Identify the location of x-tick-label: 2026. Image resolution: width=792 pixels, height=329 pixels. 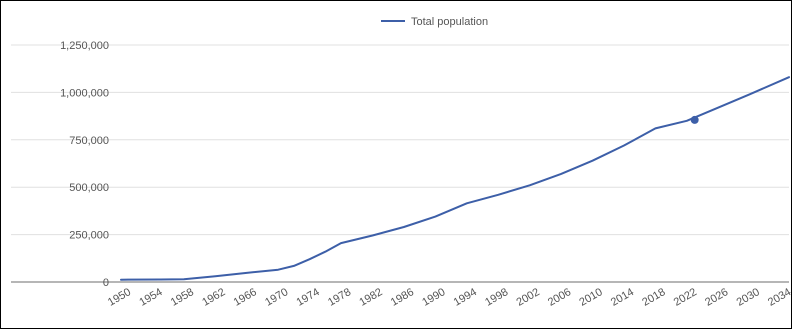
(716, 297).